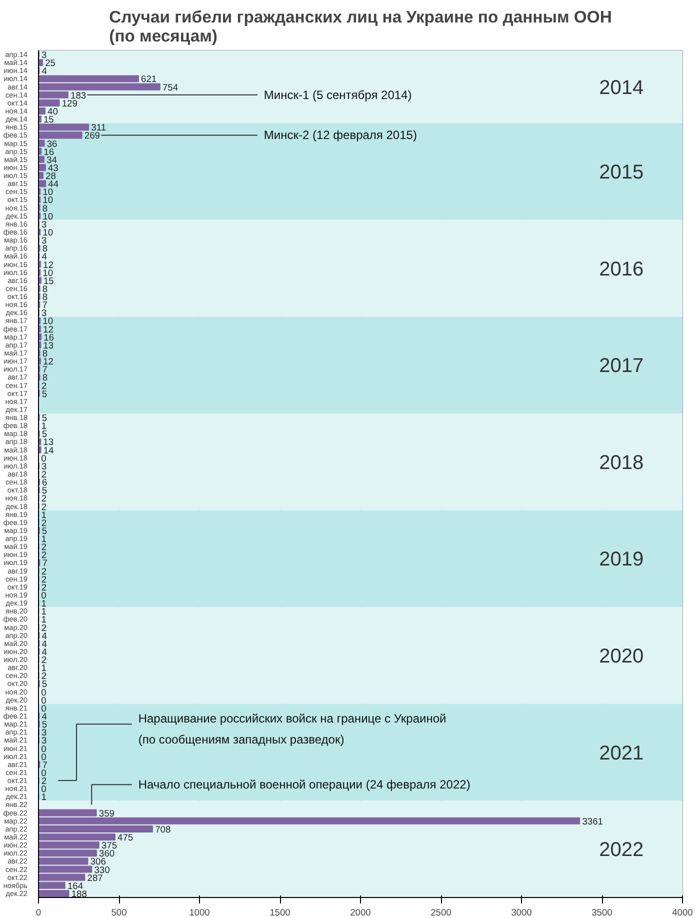 The width and height of the screenshot is (700, 918). Describe the element at coordinates (53, 184) in the screenshot. I see `data-label: 44` at that location.